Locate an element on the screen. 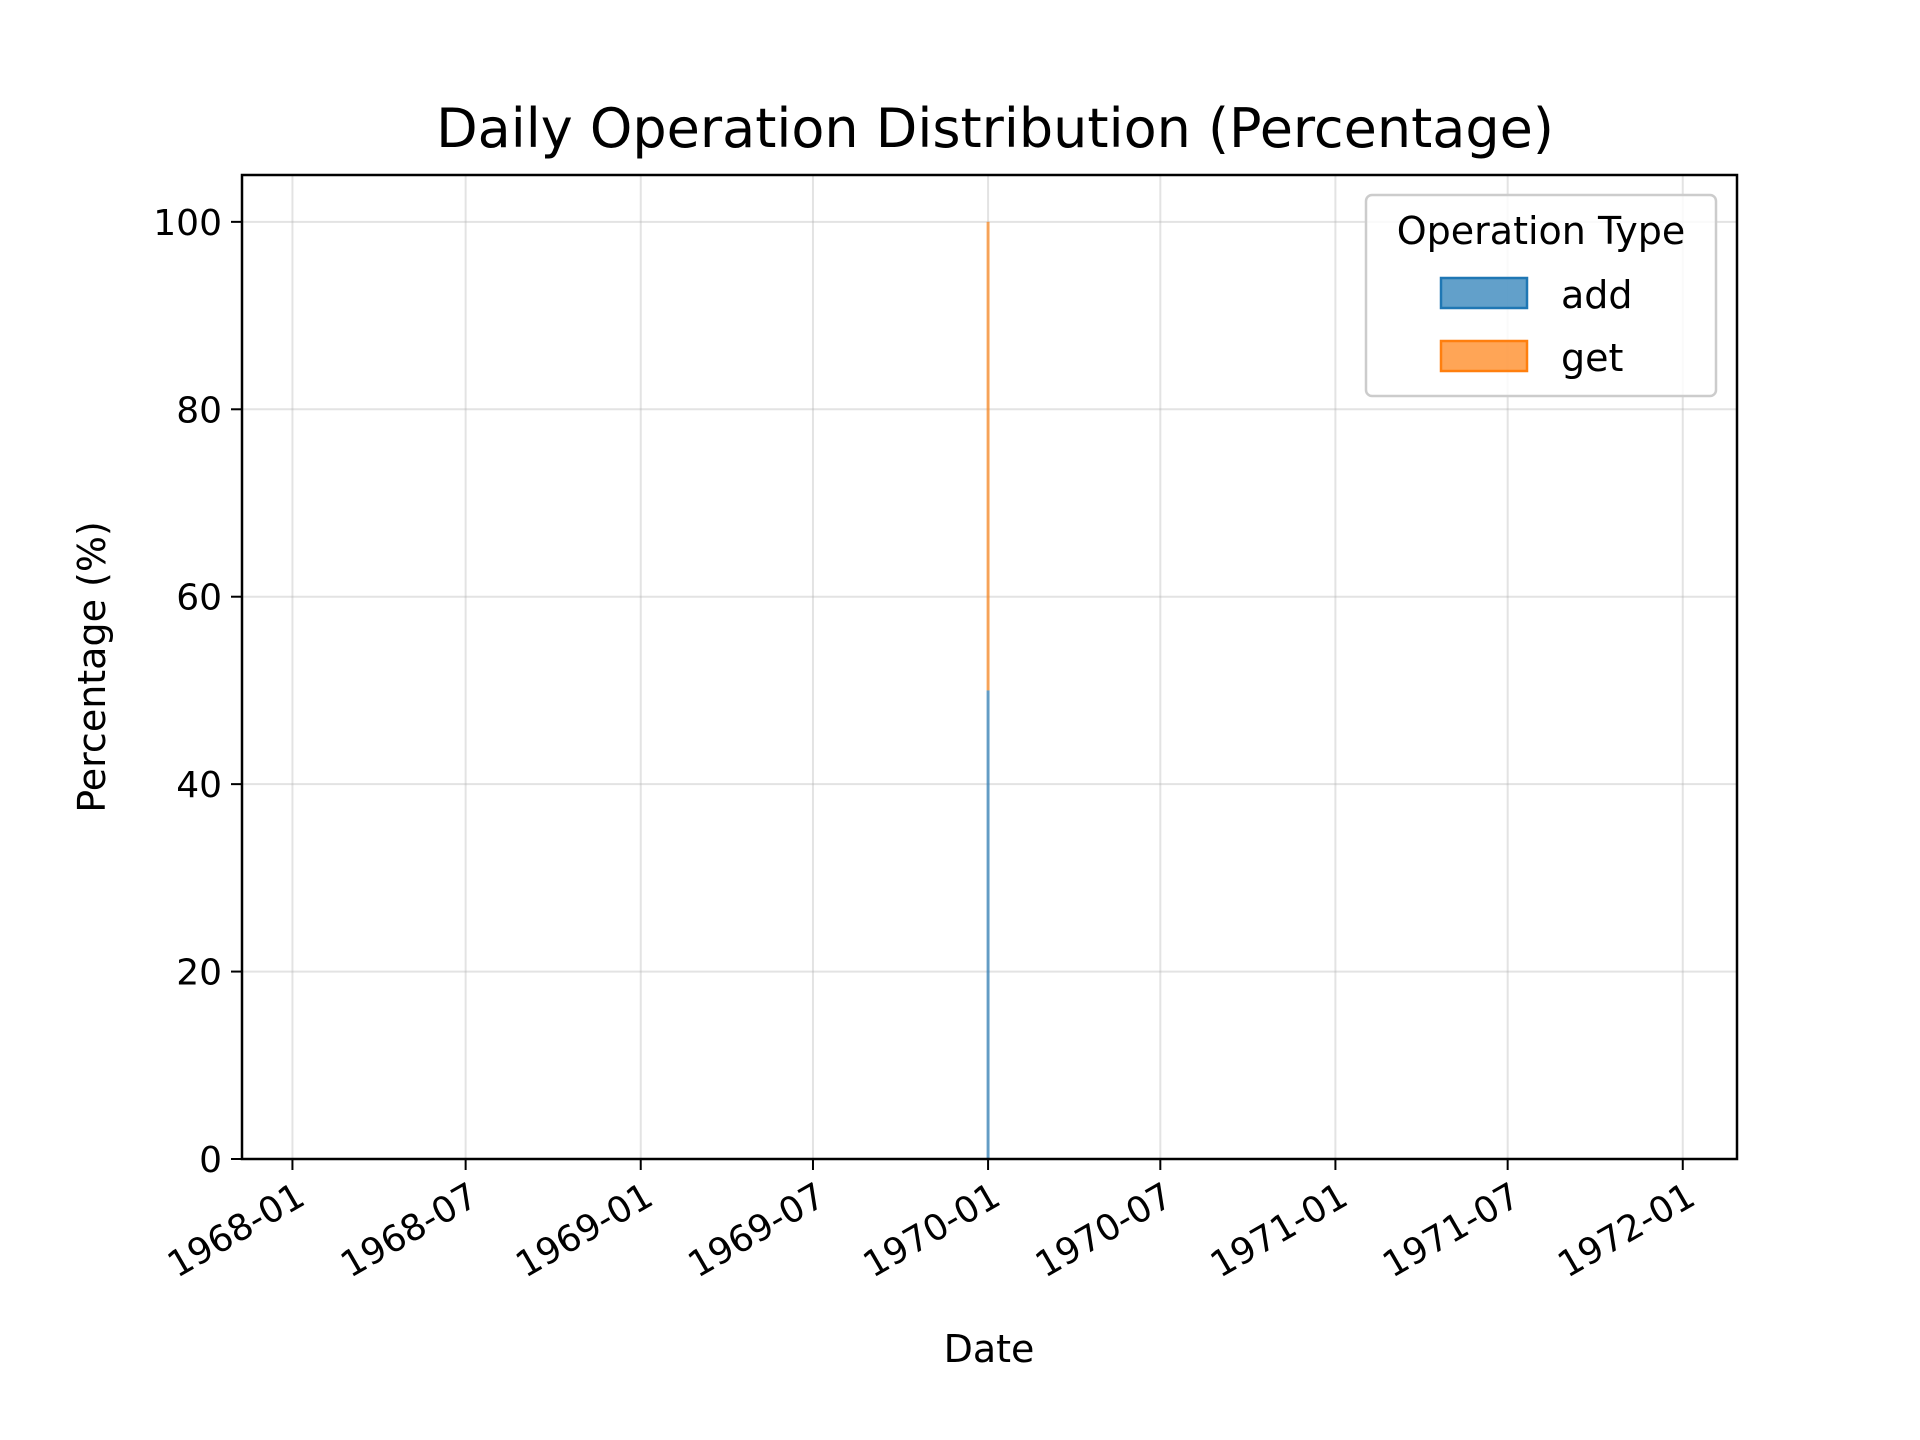 The width and height of the screenshot is (1920, 1440). y-tick-label: 20 is located at coordinates (199, 973).